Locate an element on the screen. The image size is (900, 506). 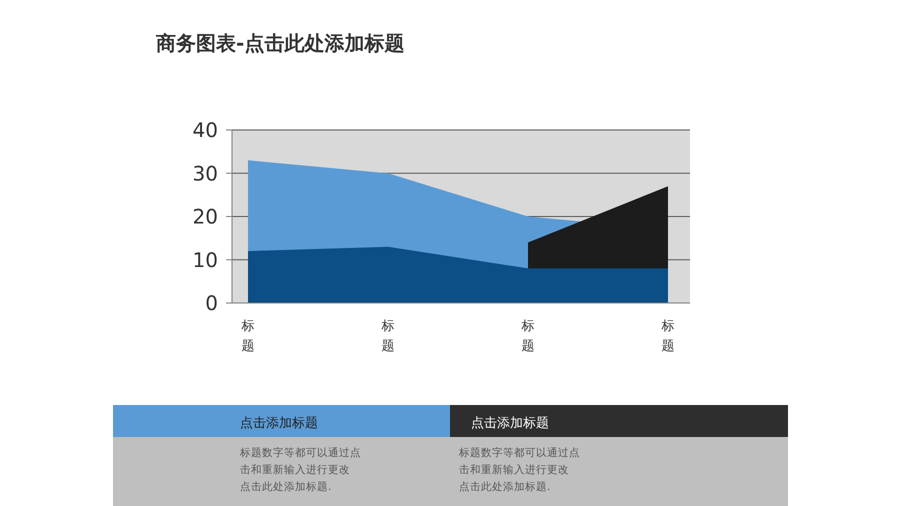
chart-title: 商务图表-点击此处添加标题 is located at coordinates (279, 43).